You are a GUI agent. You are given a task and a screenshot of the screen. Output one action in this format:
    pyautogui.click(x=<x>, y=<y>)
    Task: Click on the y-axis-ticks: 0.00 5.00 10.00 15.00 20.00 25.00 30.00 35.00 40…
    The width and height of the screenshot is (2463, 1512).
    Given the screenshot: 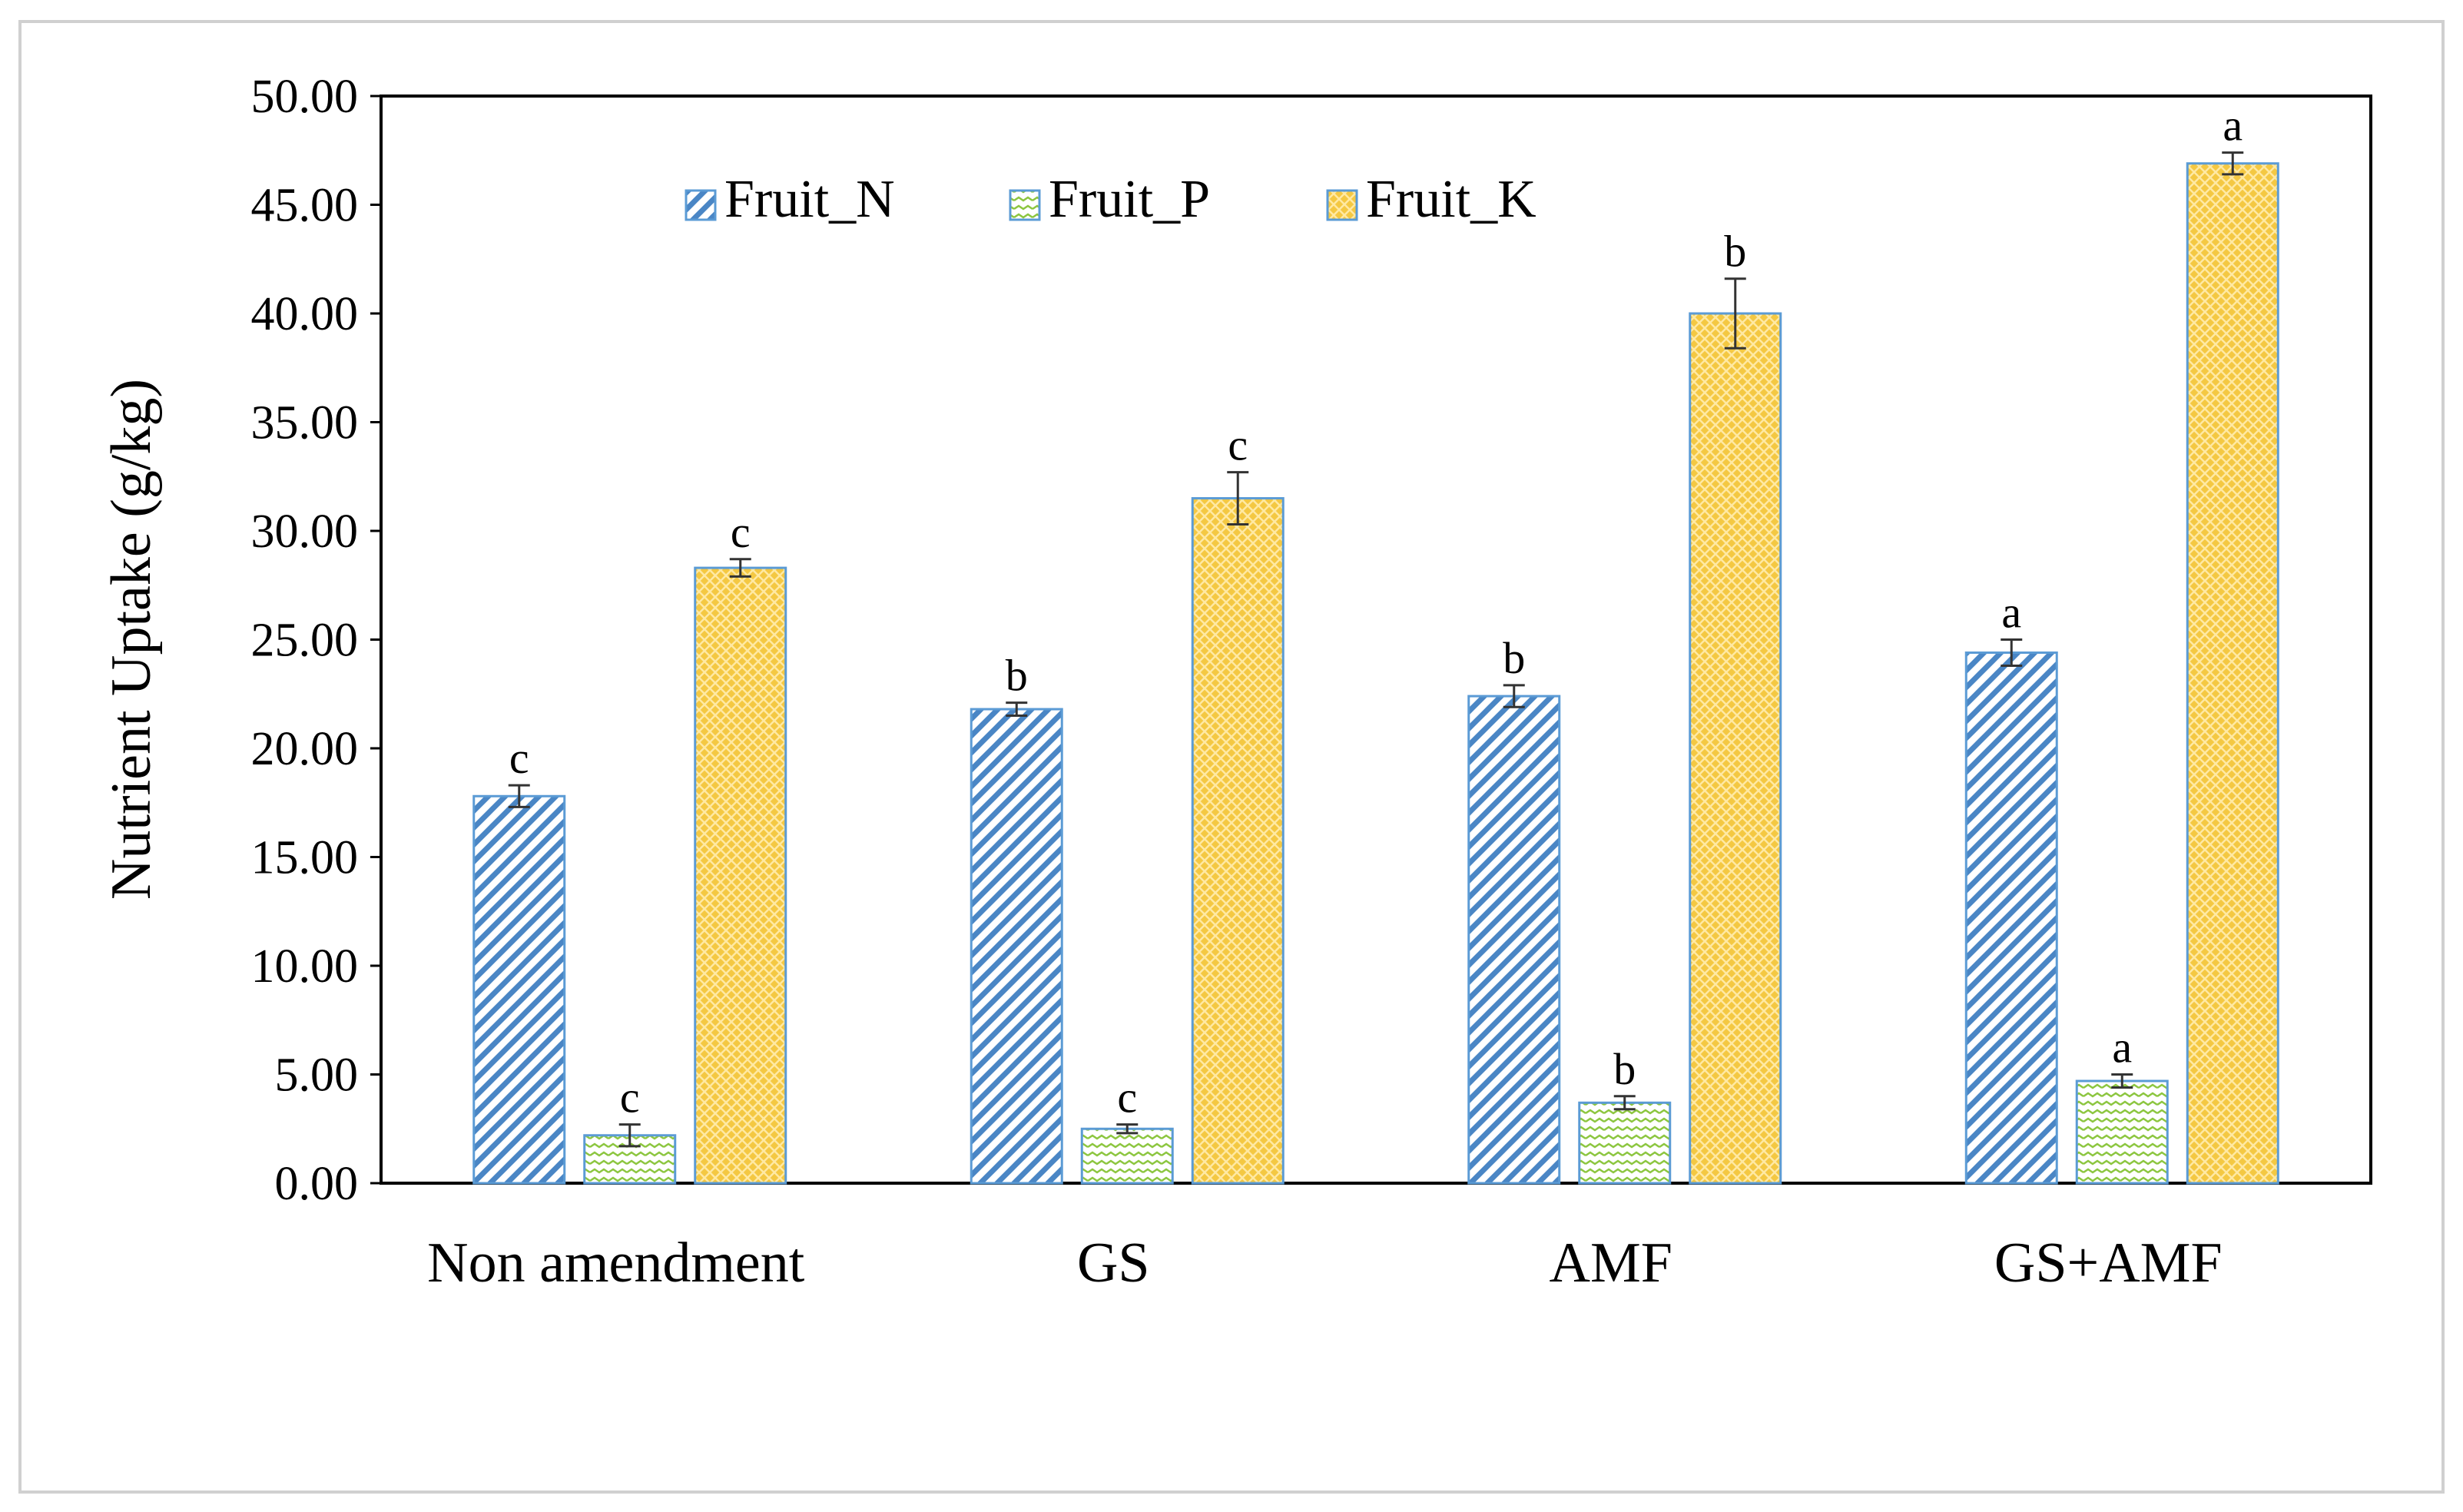 What is the action you would take?
    pyautogui.click(x=316, y=641)
    